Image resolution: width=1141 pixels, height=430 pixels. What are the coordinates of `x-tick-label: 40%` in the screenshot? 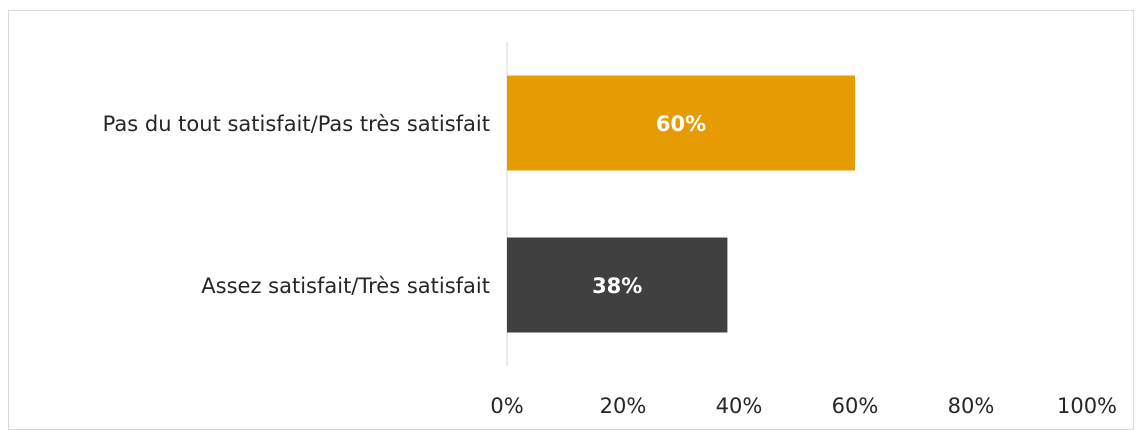 It's located at (739, 406).